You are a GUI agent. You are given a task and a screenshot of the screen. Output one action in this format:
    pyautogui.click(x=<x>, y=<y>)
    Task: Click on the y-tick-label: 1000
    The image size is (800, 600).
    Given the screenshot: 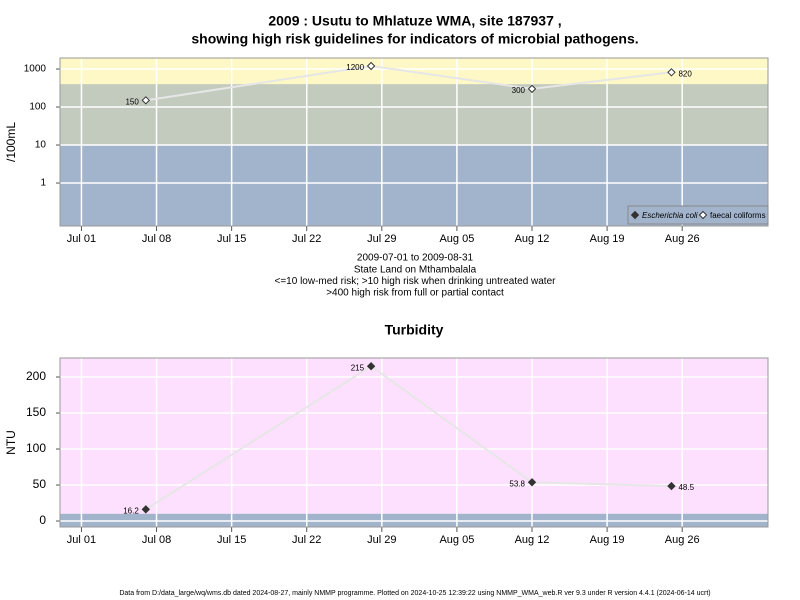 What is the action you would take?
    pyautogui.click(x=35, y=69)
    